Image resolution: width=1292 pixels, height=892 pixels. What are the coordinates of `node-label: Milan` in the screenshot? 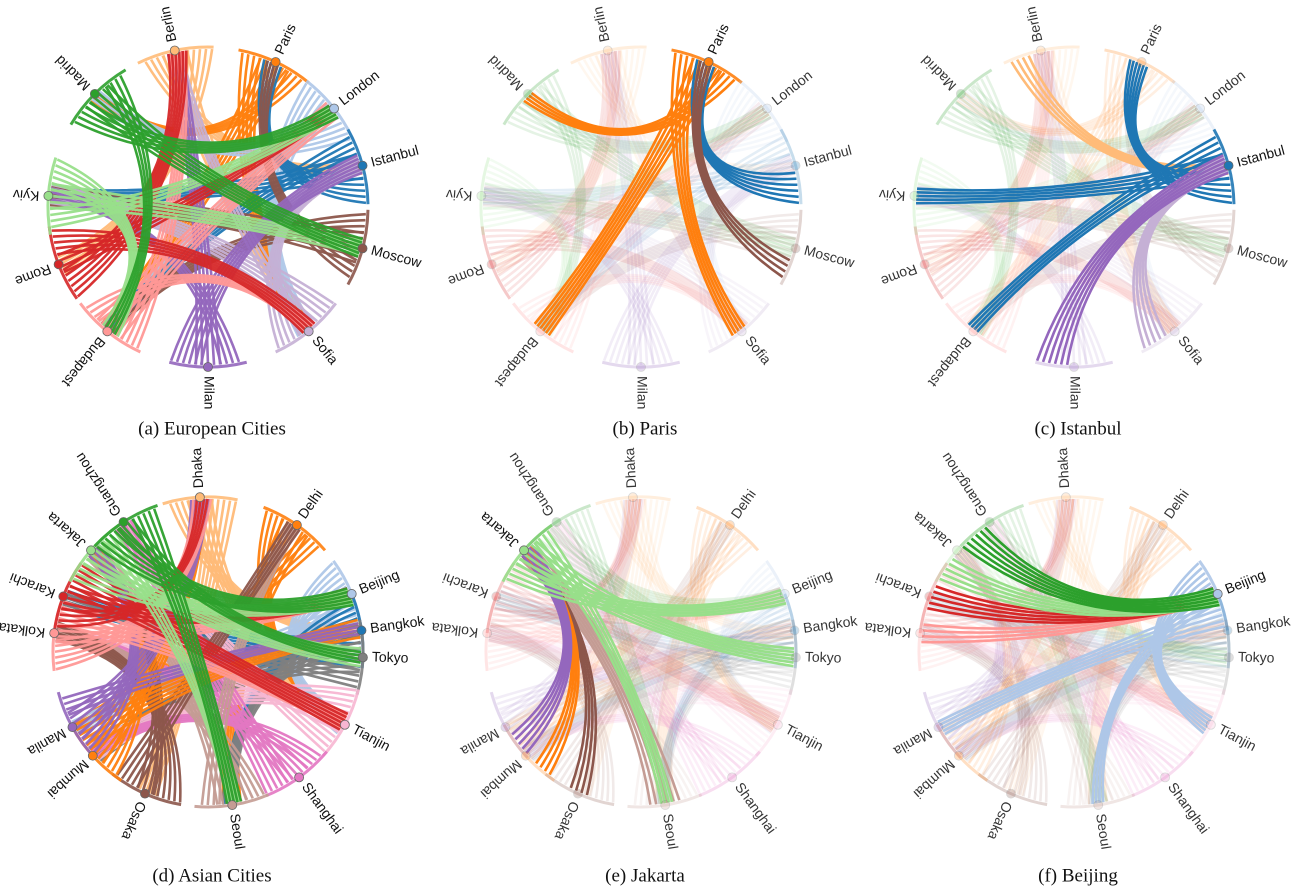 It's located at (1075, 392).